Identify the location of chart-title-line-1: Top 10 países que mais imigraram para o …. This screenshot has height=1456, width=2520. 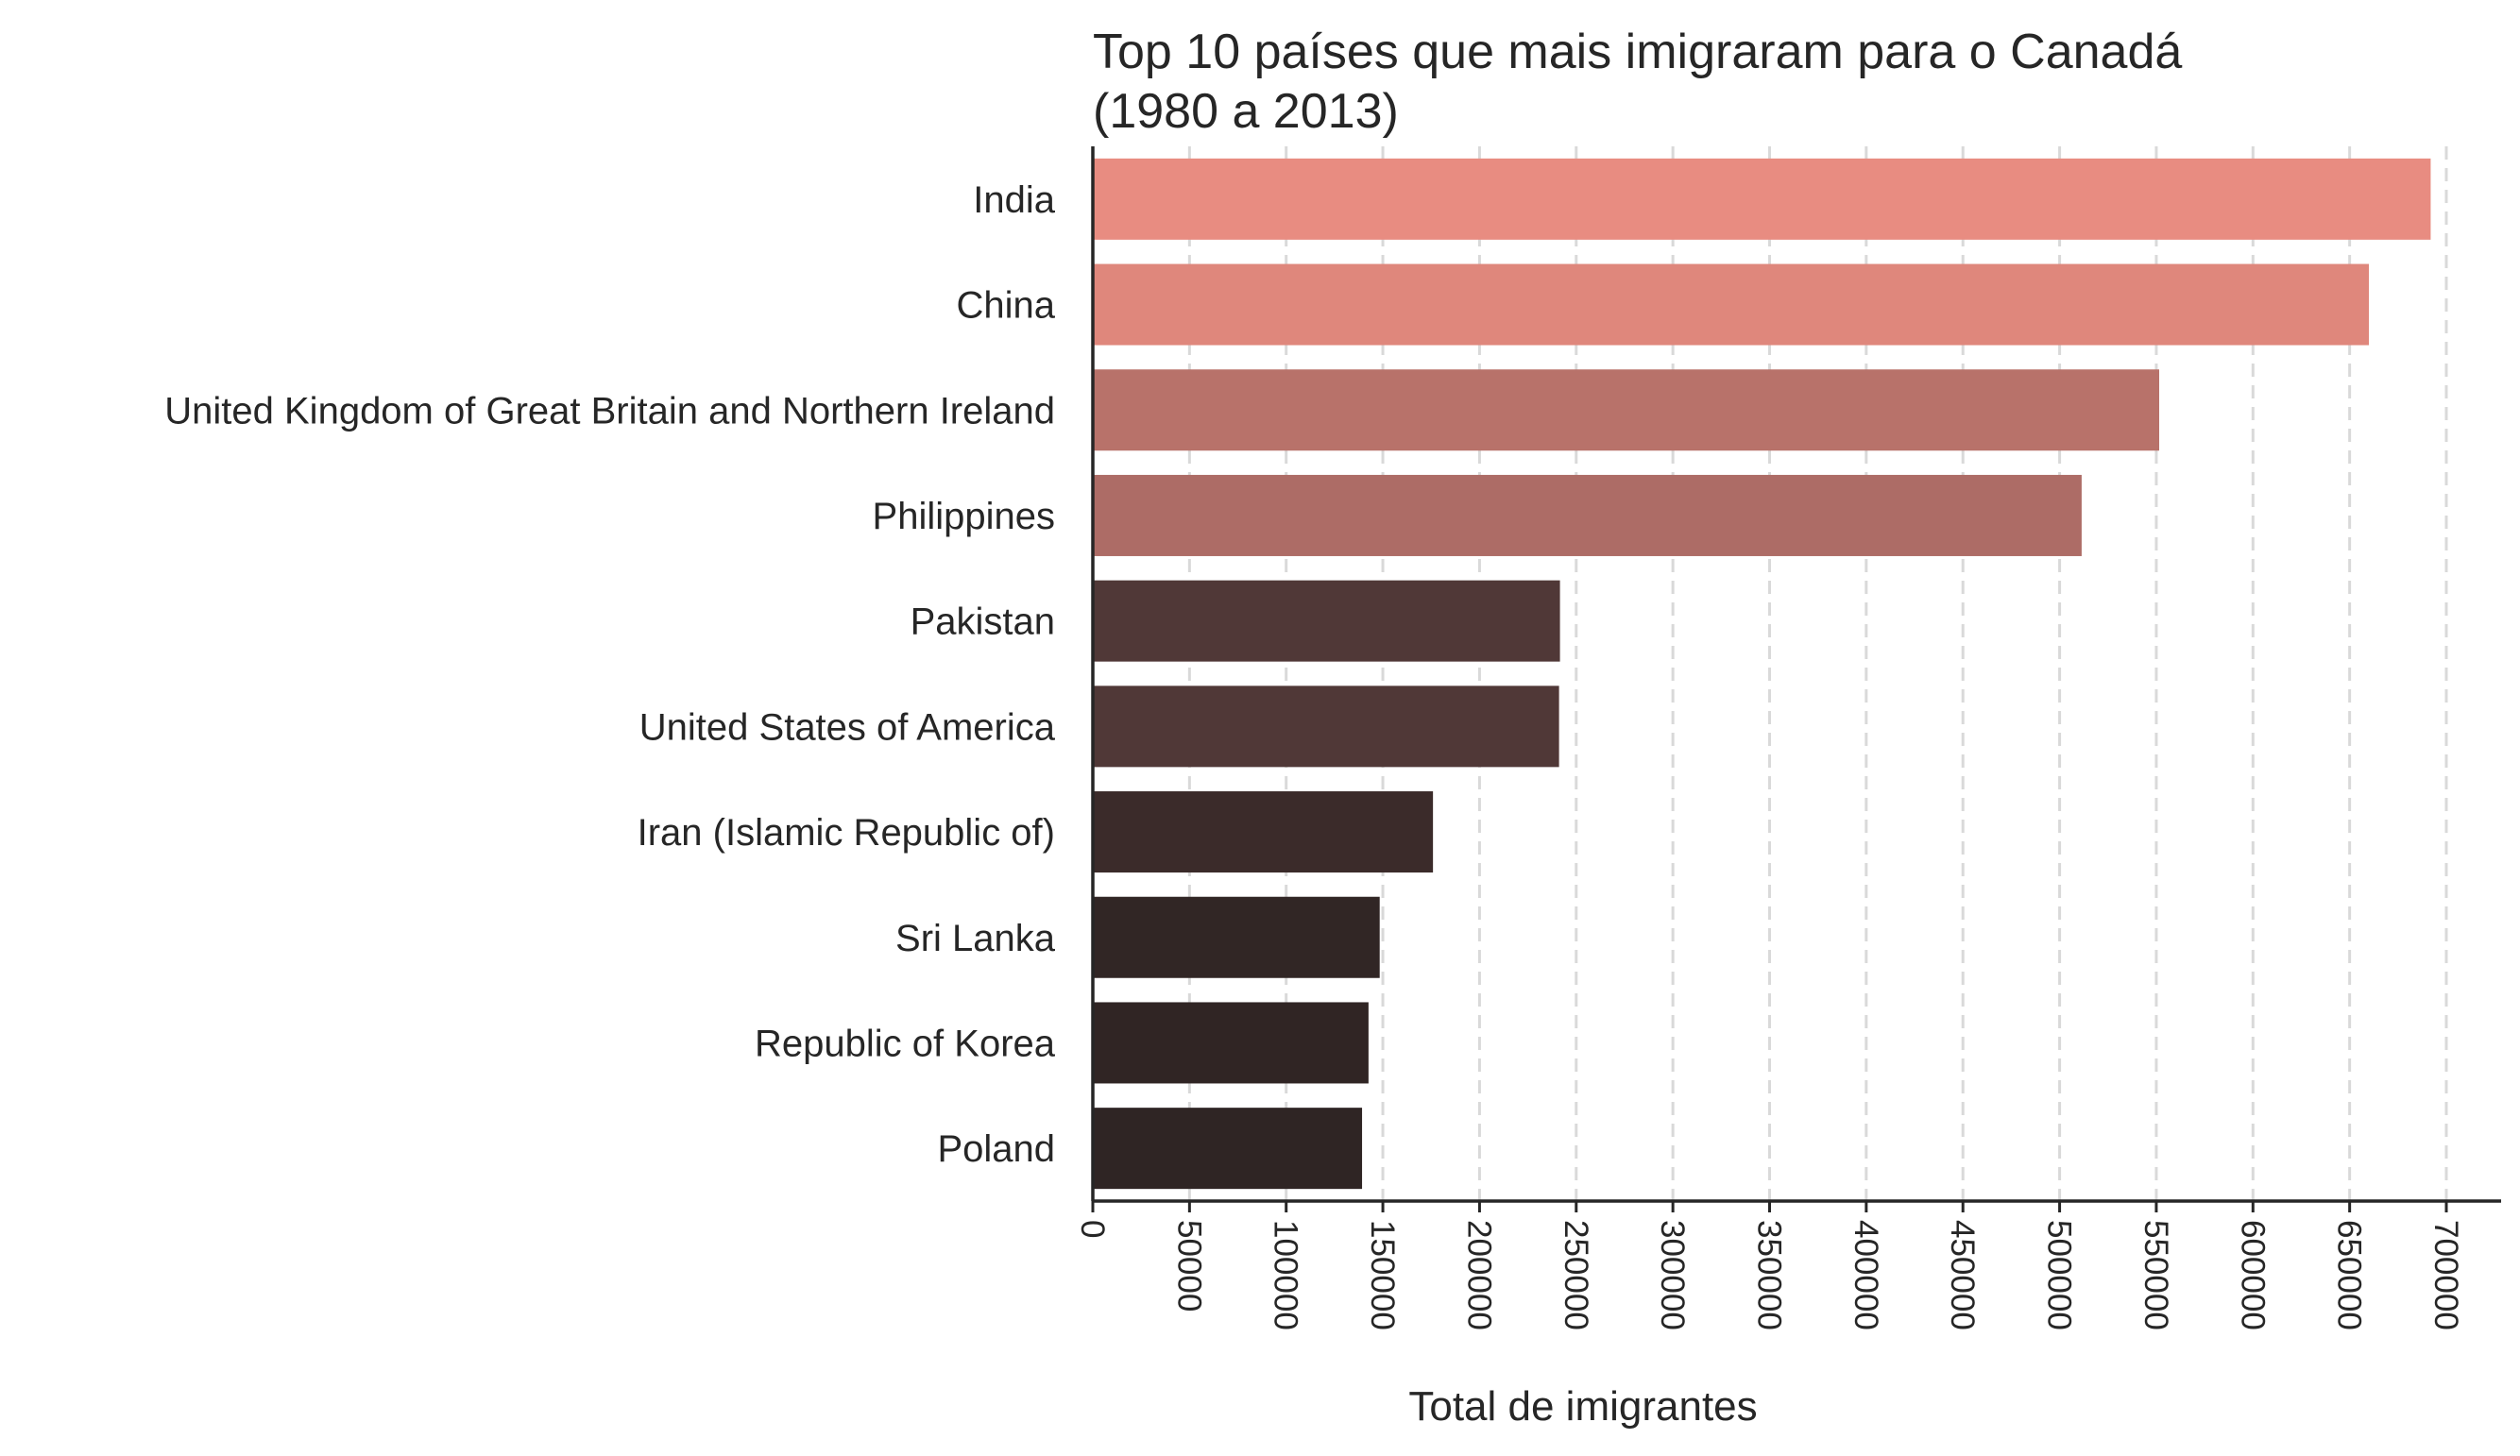
(1637, 52).